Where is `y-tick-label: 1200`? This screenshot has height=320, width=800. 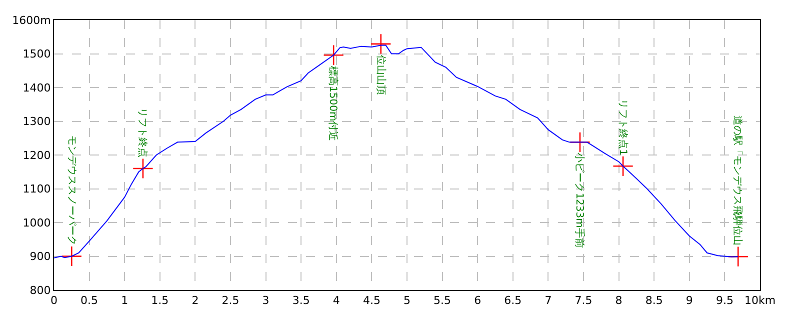 y-tick-label: 1200 is located at coordinates (36, 155).